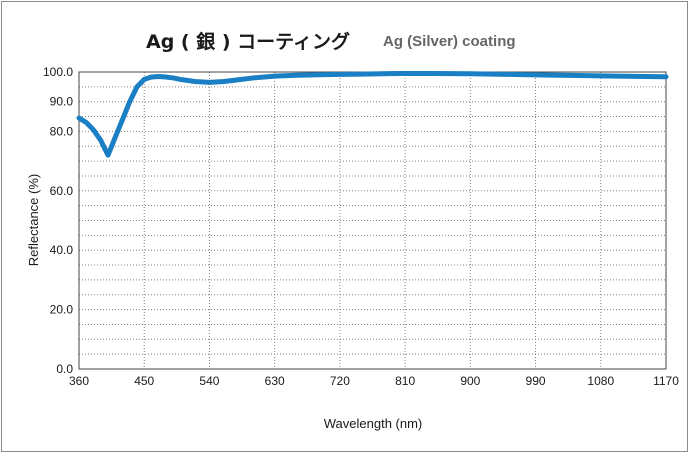  Describe the element at coordinates (666, 381) in the screenshot. I see `x-tick-label: 1170` at that location.